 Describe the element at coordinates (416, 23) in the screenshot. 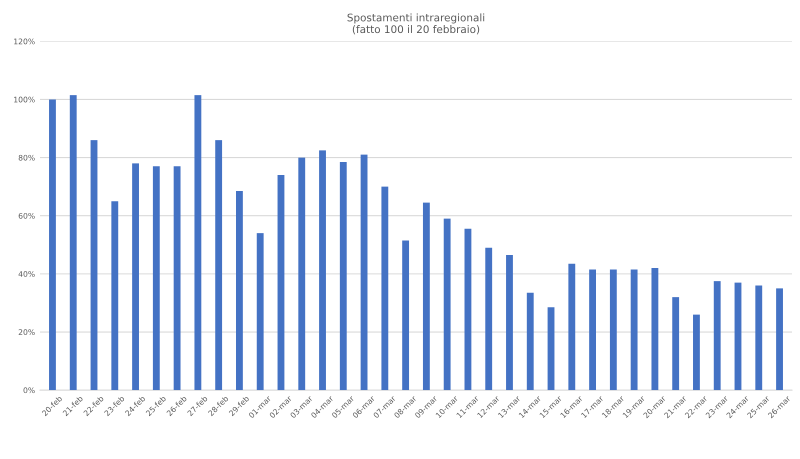

I see `chart-title: Spostamenti intraregionali (fatto 100 il 20 febbraio)` at that location.